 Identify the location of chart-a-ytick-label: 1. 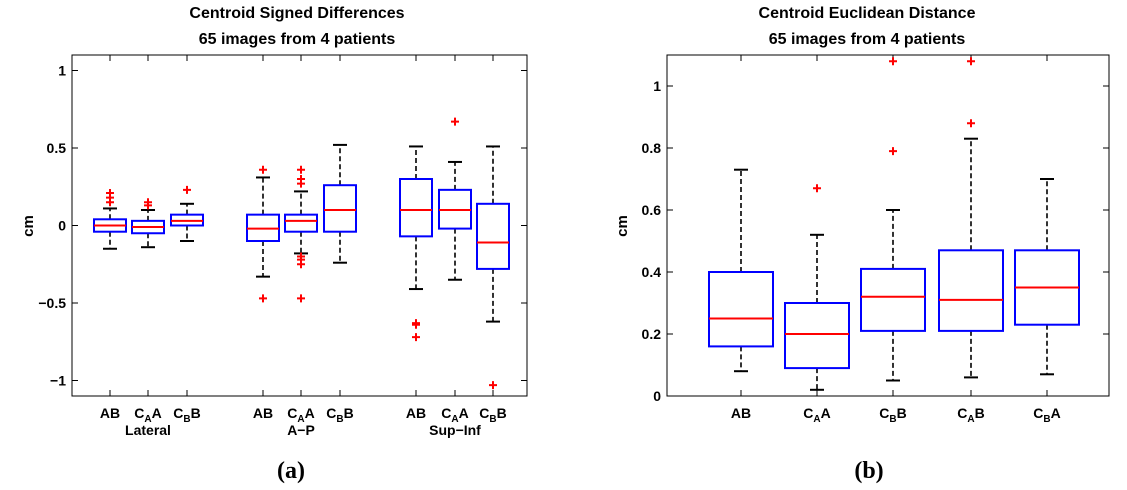
(62, 71).